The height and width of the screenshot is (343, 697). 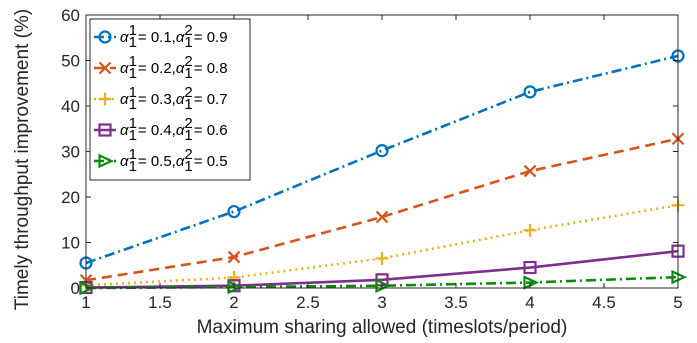 I want to click on series-line, so click(x=382, y=269).